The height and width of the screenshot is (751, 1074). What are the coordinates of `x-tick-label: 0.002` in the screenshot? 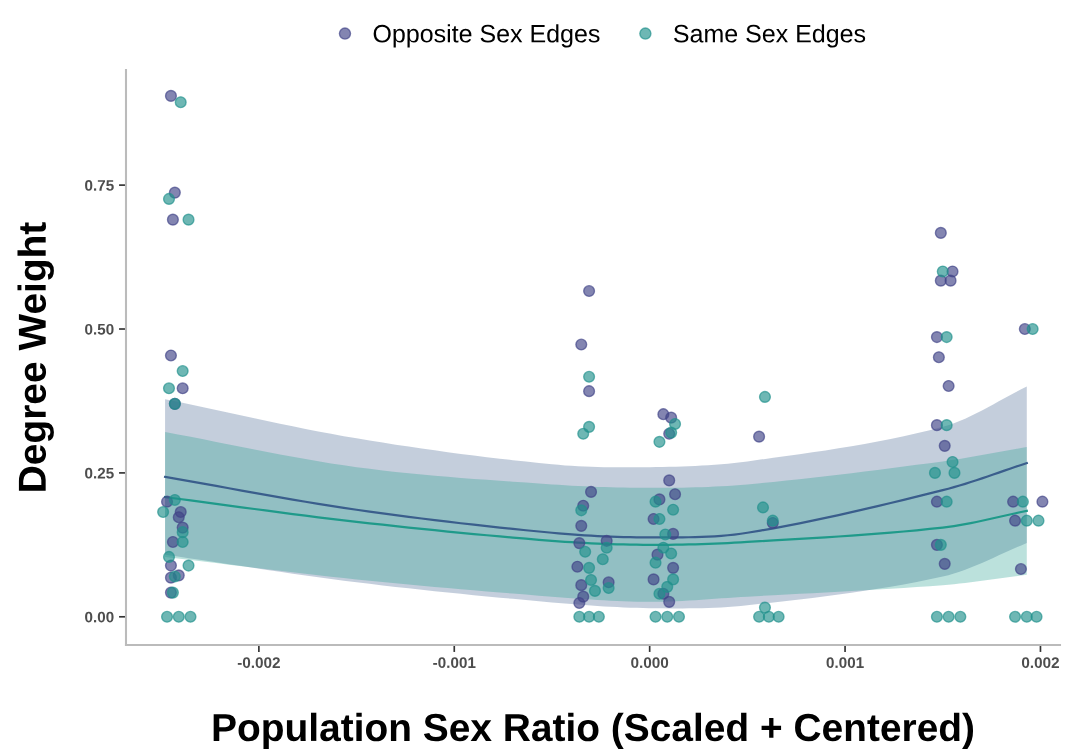 It's located at (1040, 663).